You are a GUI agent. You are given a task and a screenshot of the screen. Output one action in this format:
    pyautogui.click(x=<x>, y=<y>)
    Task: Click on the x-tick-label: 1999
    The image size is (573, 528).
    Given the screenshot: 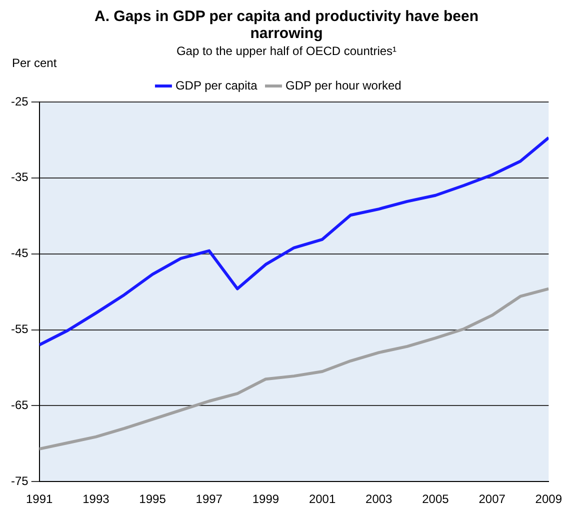 What is the action you would take?
    pyautogui.click(x=266, y=499)
    